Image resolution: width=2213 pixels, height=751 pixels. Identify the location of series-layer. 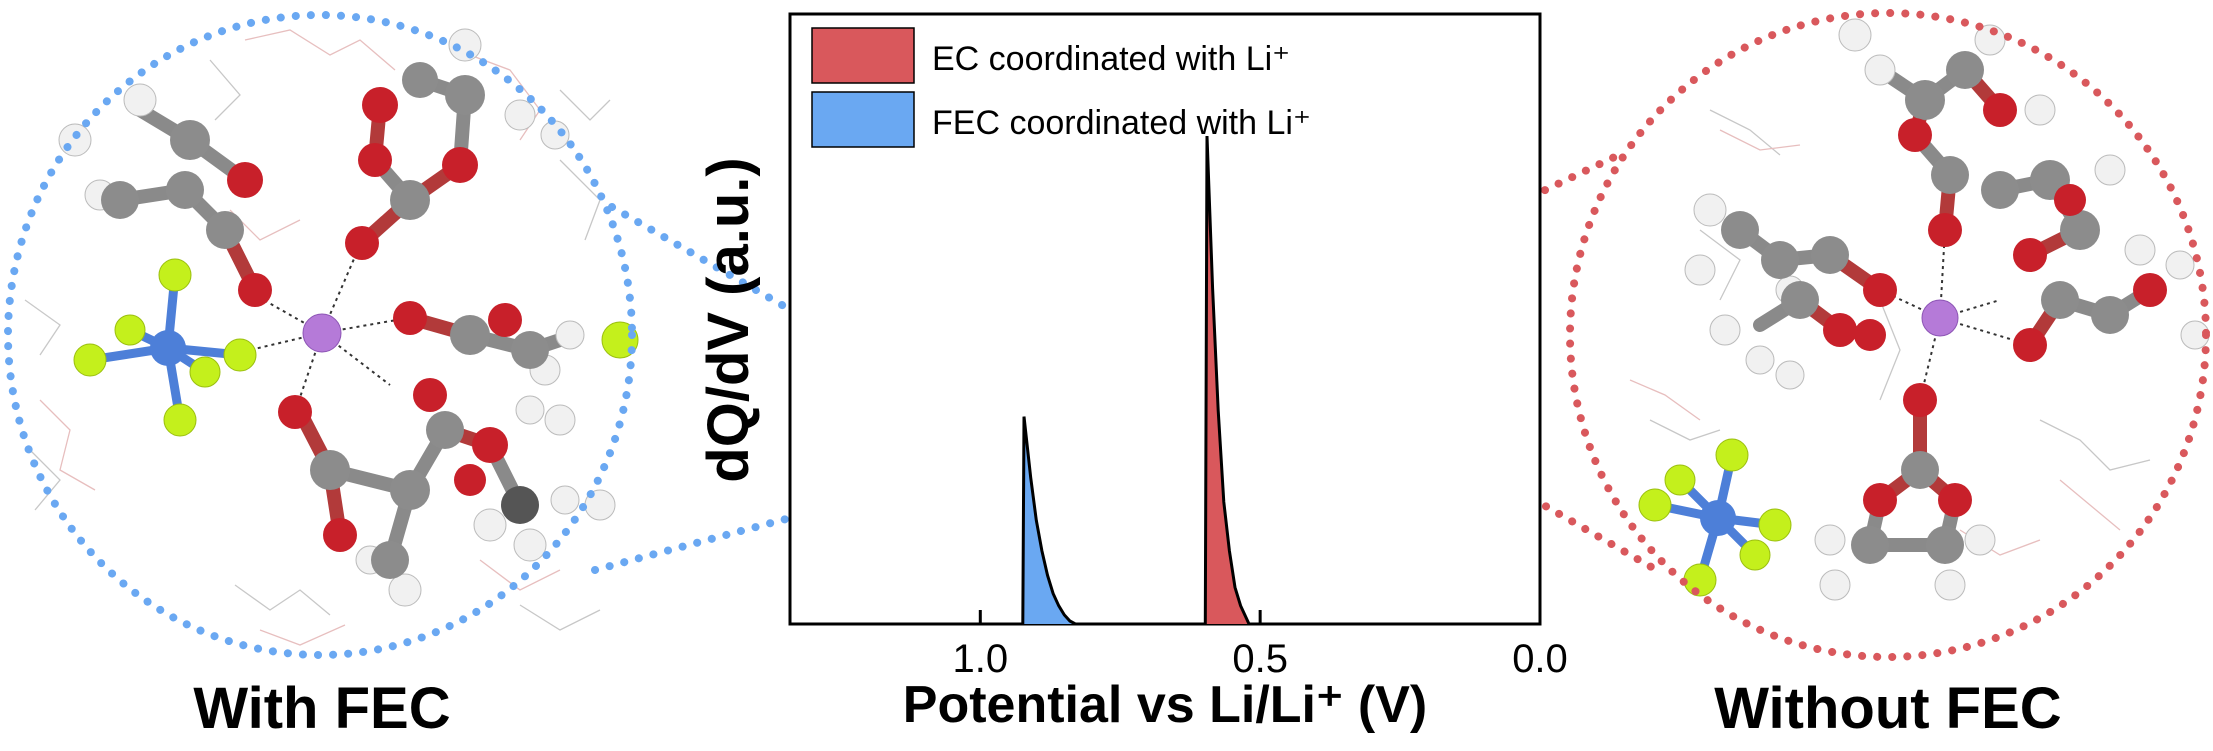
(1136, 380).